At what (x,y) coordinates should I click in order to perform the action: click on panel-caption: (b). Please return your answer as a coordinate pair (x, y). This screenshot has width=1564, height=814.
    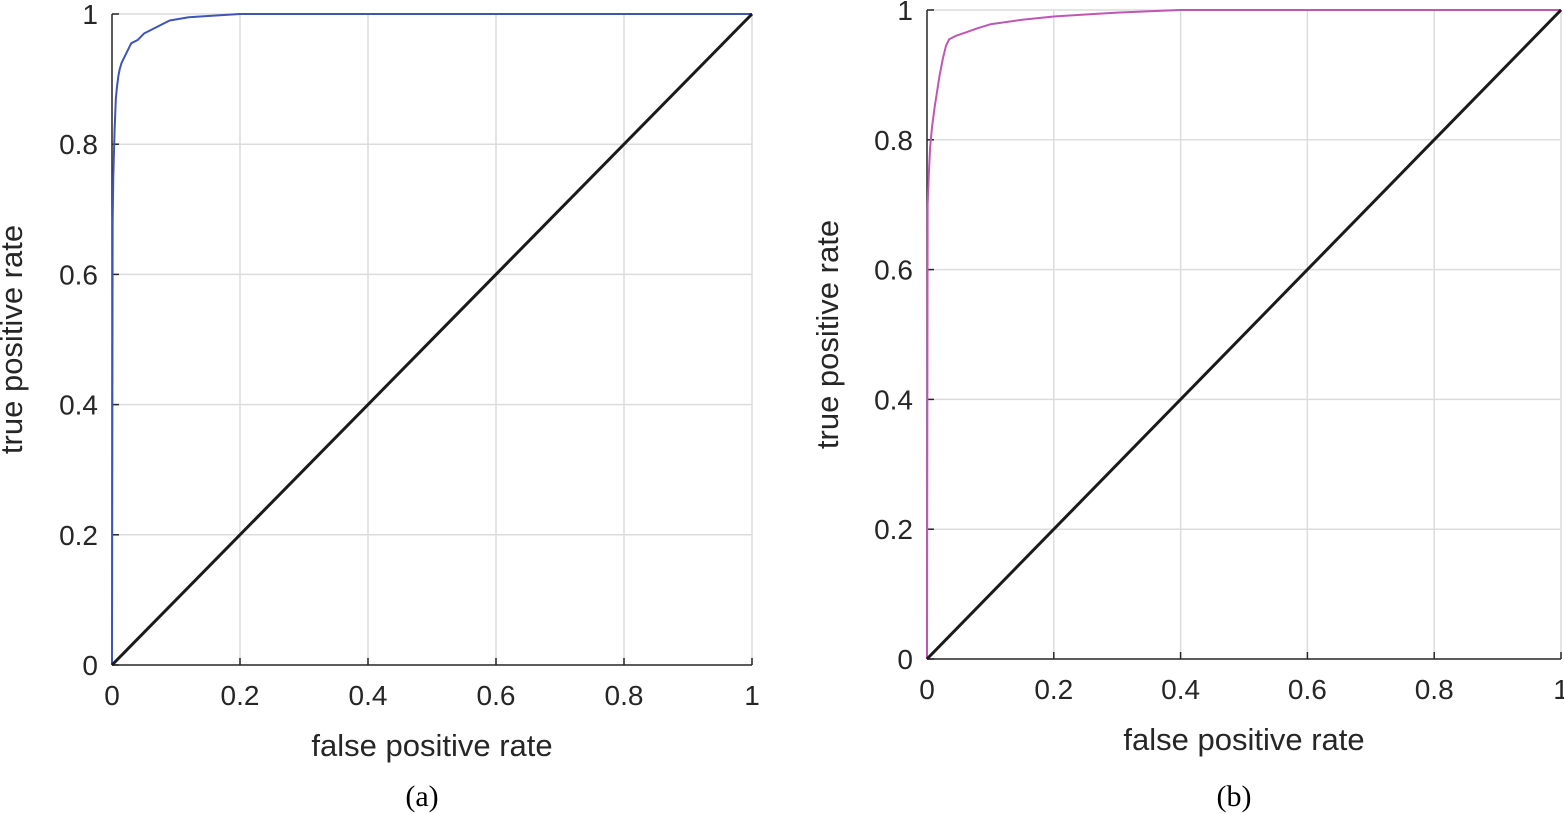
    Looking at the image, I should click on (1234, 796).